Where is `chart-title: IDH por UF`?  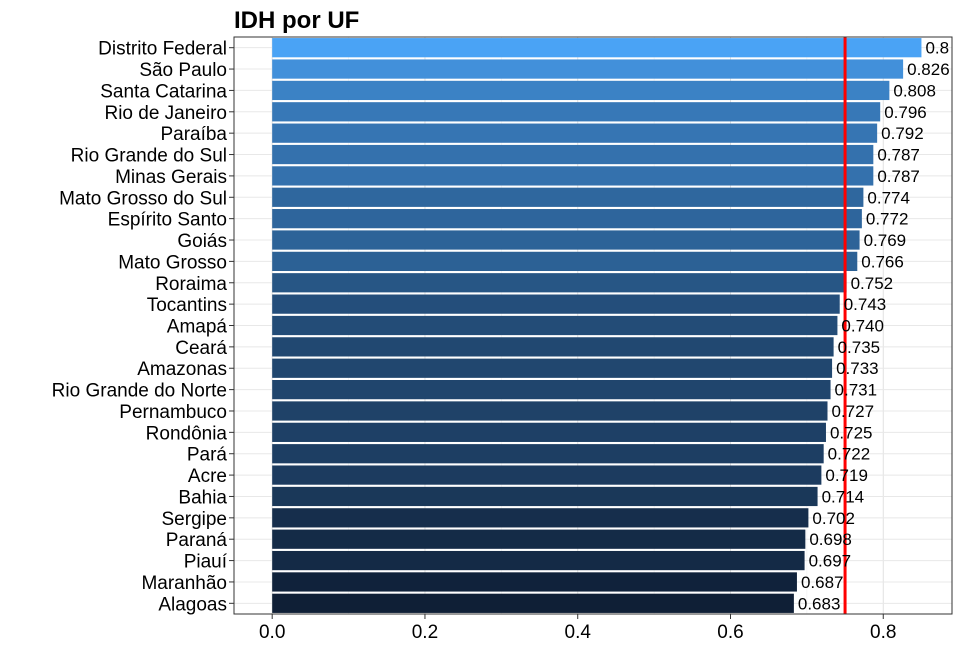 chart-title: IDH por UF is located at coordinates (296, 20).